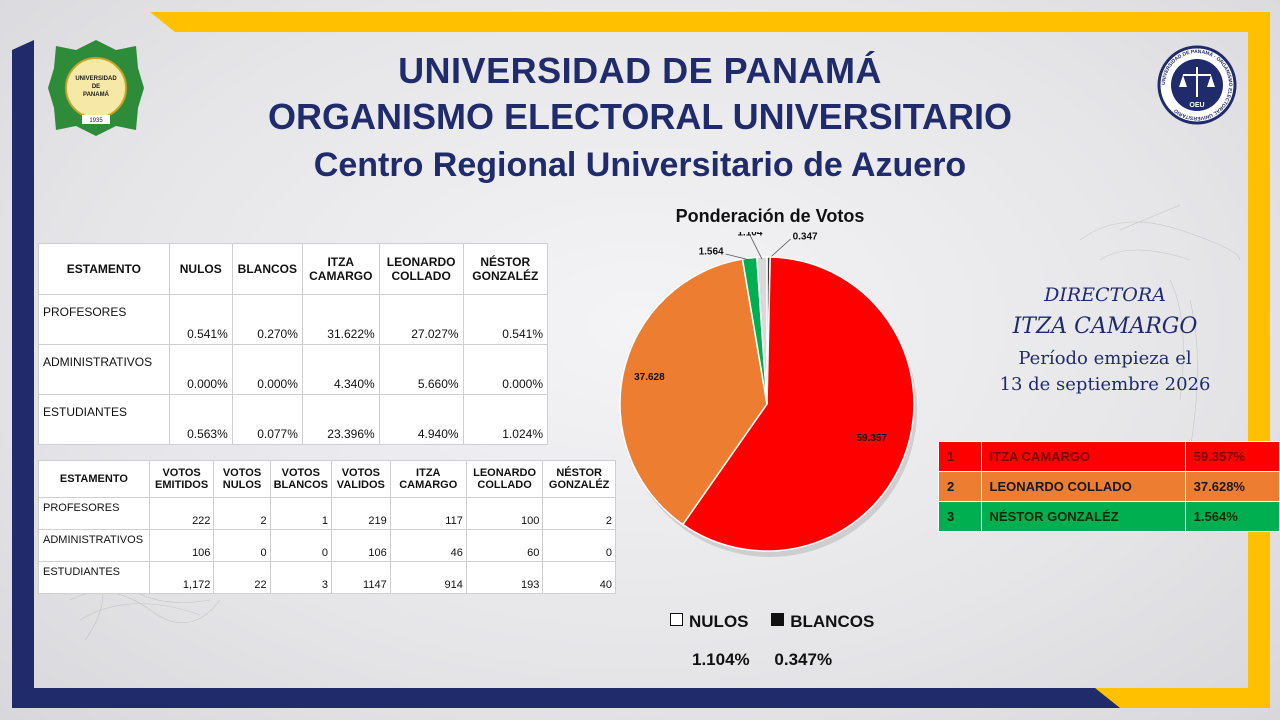  Describe the element at coordinates (200, 319) in the screenshot. I see `table-cell: 0.541%` at that location.